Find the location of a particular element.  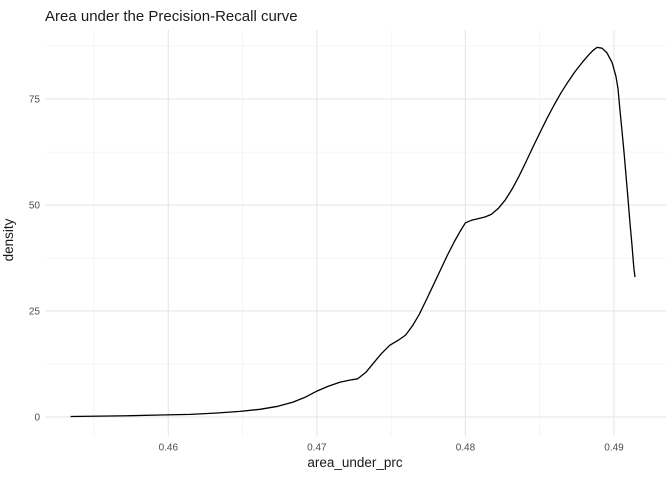

x-axis-title: area_under_prc is located at coordinates (355, 462).